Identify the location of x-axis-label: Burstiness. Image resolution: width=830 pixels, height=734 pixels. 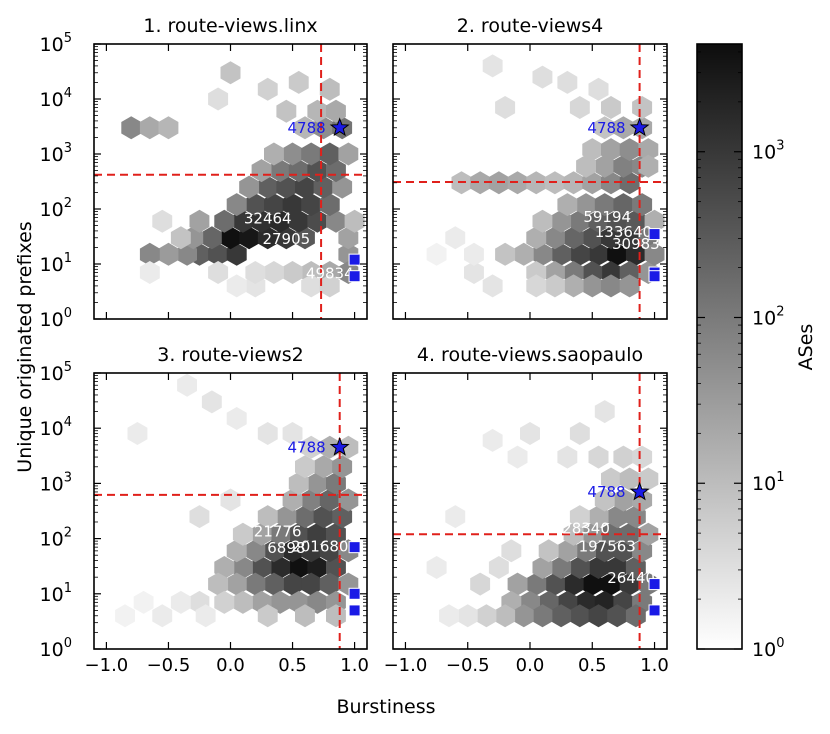
(385, 707).